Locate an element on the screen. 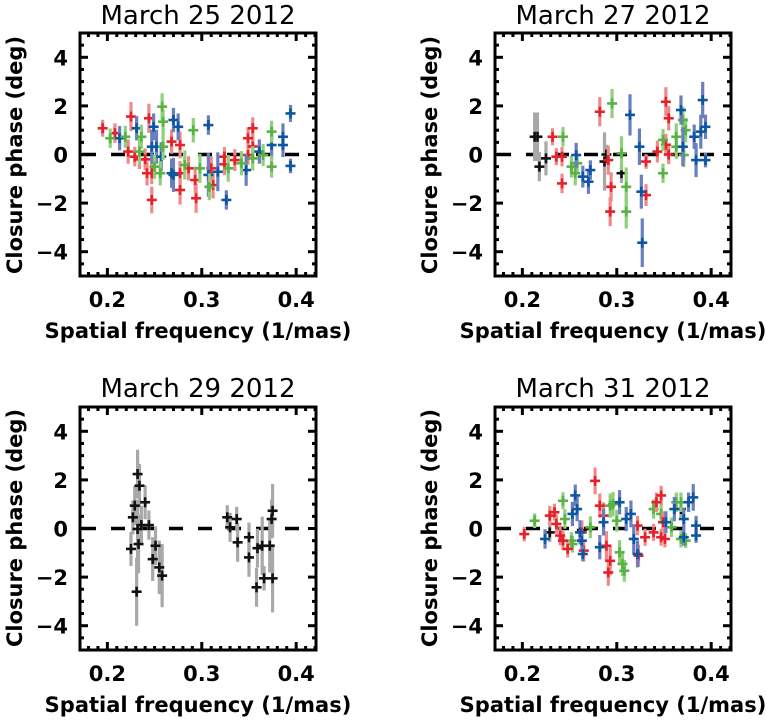 Image resolution: width=766 pixels, height=722 pixels. series-green is located at coordinates (191, 147).